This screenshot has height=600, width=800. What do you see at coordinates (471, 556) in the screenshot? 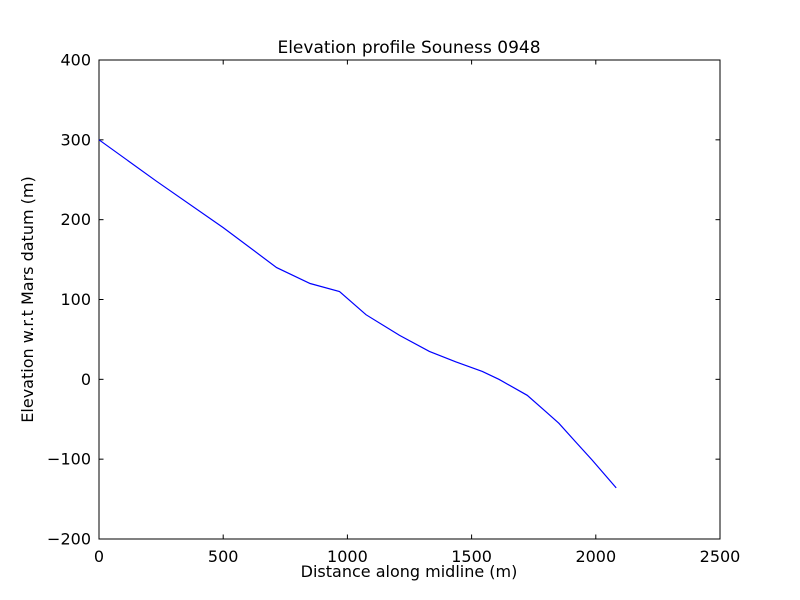
I see `x-tick-label: 1500` at bounding box center [471, 556].